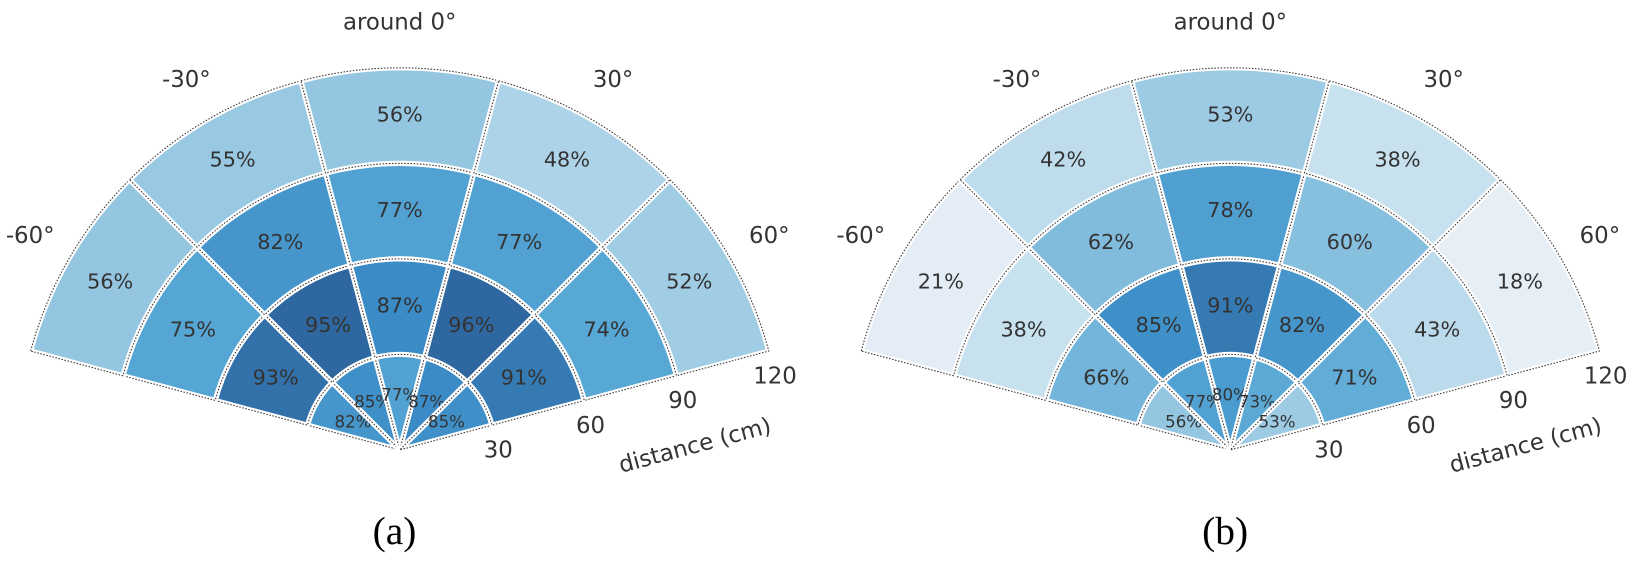 The image size is (1628, 579). Describe the element at coordinates (606, 330) in the screenshot. I see `value-label: 74%` at that location.